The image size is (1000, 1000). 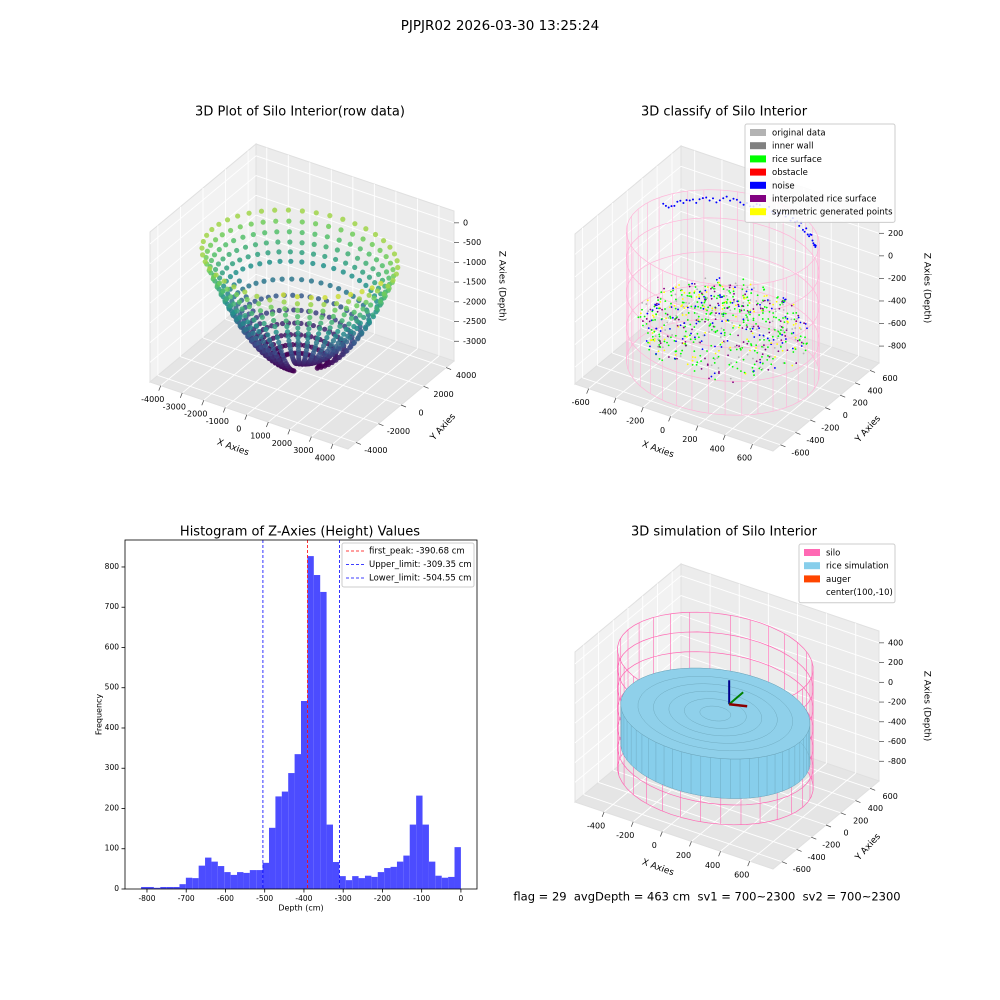 I want to click on legend-label: Upper_limit: -309.35 cm, so click(x=420, y=565).